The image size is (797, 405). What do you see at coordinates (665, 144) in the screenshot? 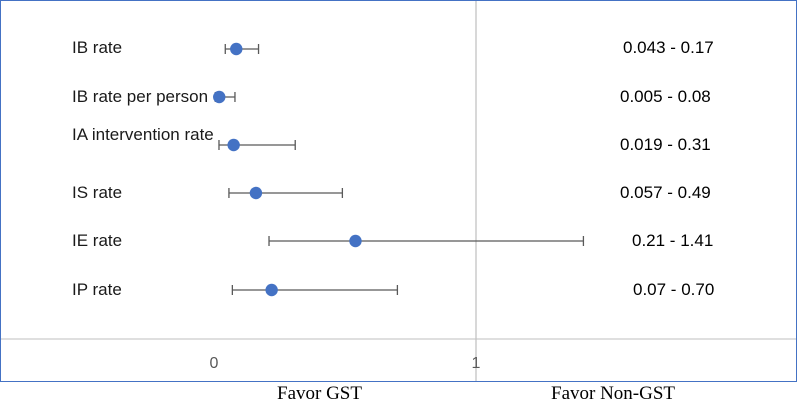
I see `ci-label-ia-intervention-rate: 0.019 - 0.31` at bounding box center [665, 144].